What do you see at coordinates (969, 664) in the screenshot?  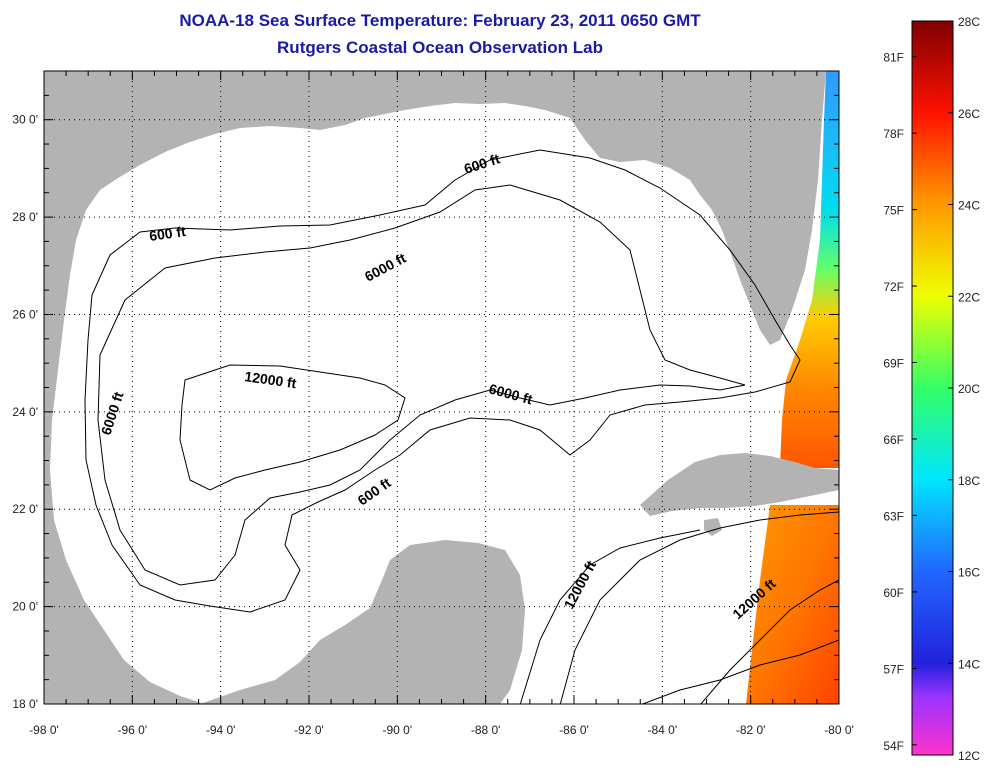 I see `colorbar-c-label: 14C` at bounding box center [969, 664].